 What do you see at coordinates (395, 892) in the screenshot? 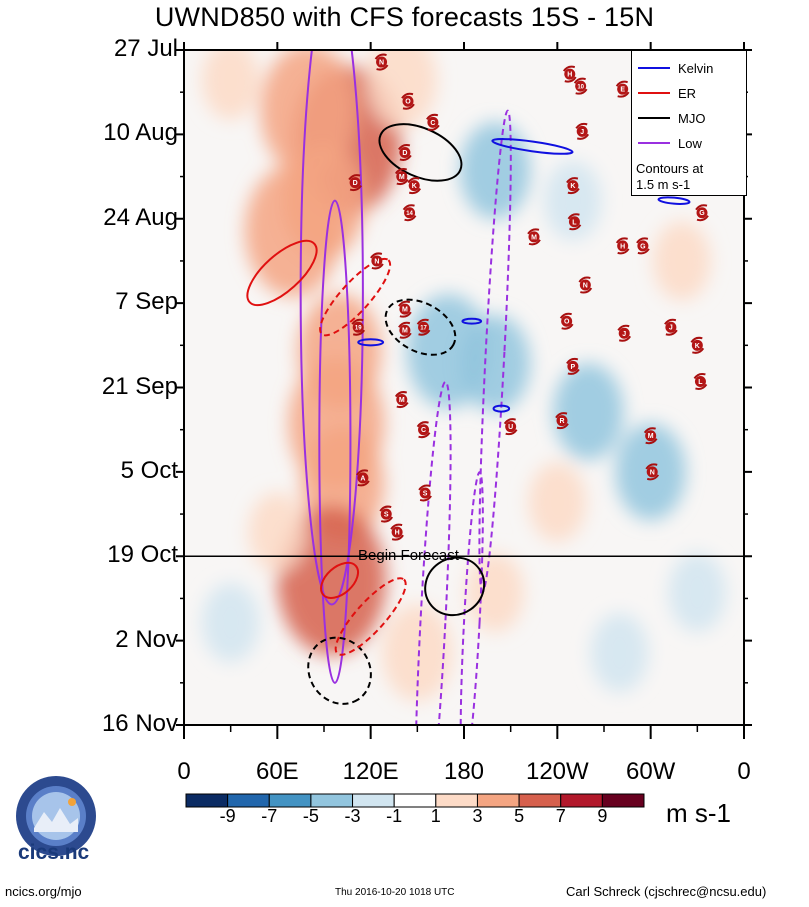
I see `footer-timestamp: Thu 2016-10-20 1018 UTC` at bounding box center [395, 892].